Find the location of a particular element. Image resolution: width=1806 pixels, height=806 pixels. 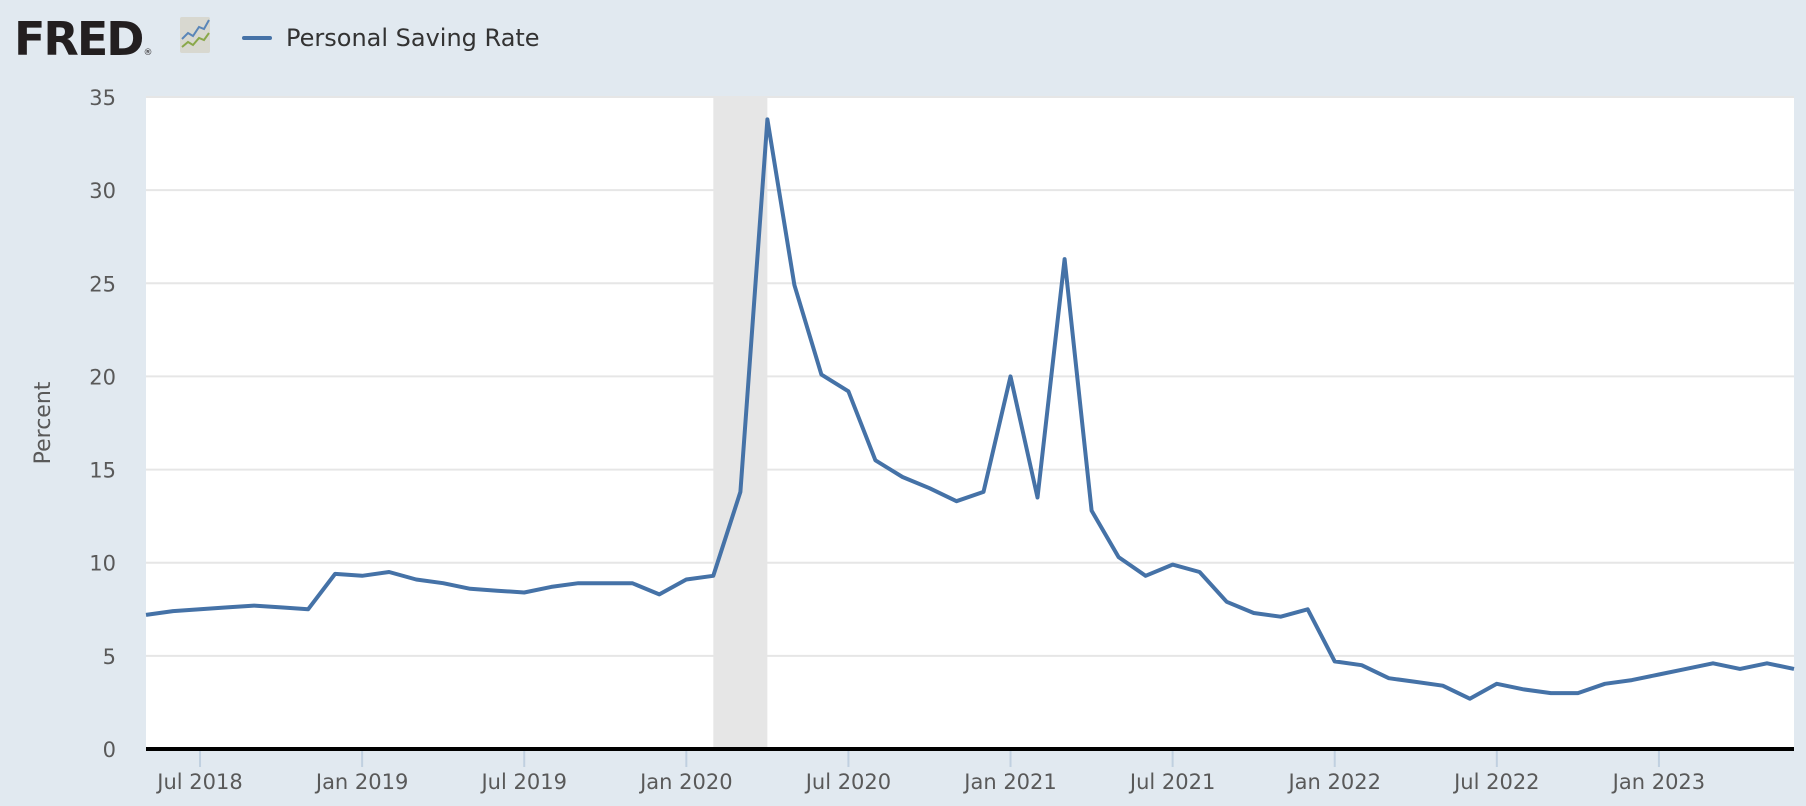

fred-logo-text: FRED is located at coordinates (79, 39).